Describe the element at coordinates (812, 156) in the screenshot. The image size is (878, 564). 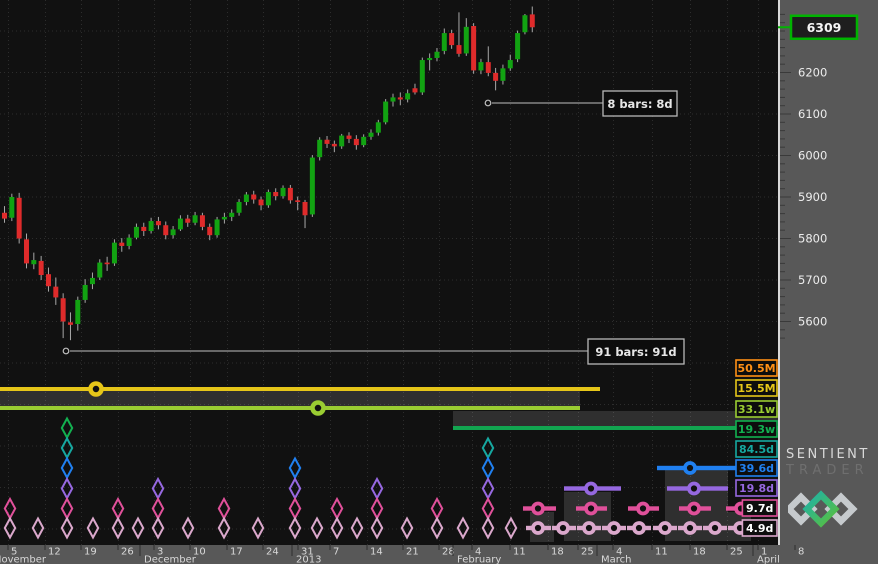
I see `price-tick-label: 6000` at that location.